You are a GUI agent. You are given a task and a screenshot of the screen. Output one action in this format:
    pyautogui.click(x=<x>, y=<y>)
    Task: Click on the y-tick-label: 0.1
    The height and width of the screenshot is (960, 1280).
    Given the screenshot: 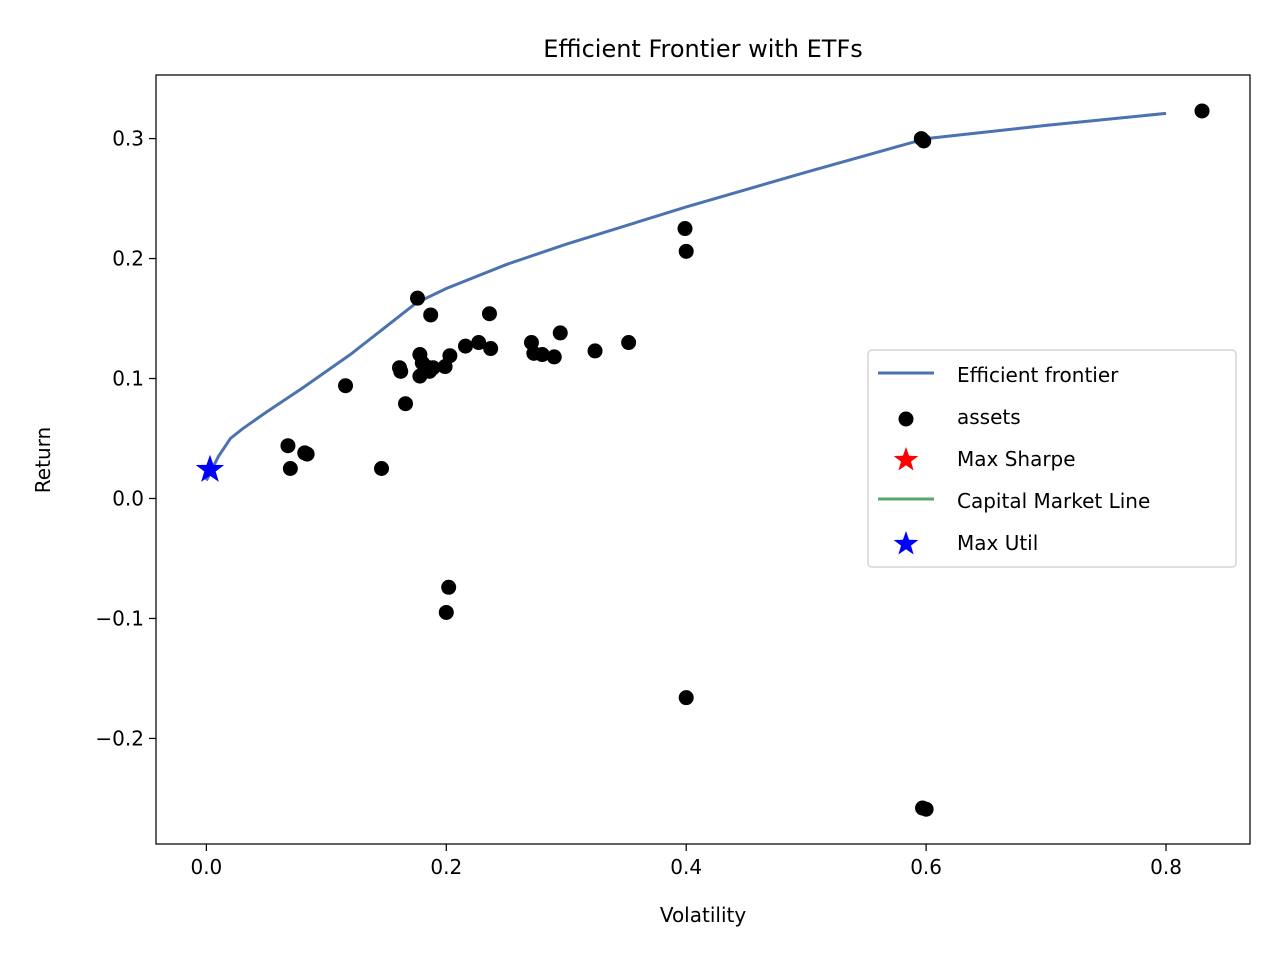 What is the action you would take?
    pyautogui.click(x=128, y=379)
    